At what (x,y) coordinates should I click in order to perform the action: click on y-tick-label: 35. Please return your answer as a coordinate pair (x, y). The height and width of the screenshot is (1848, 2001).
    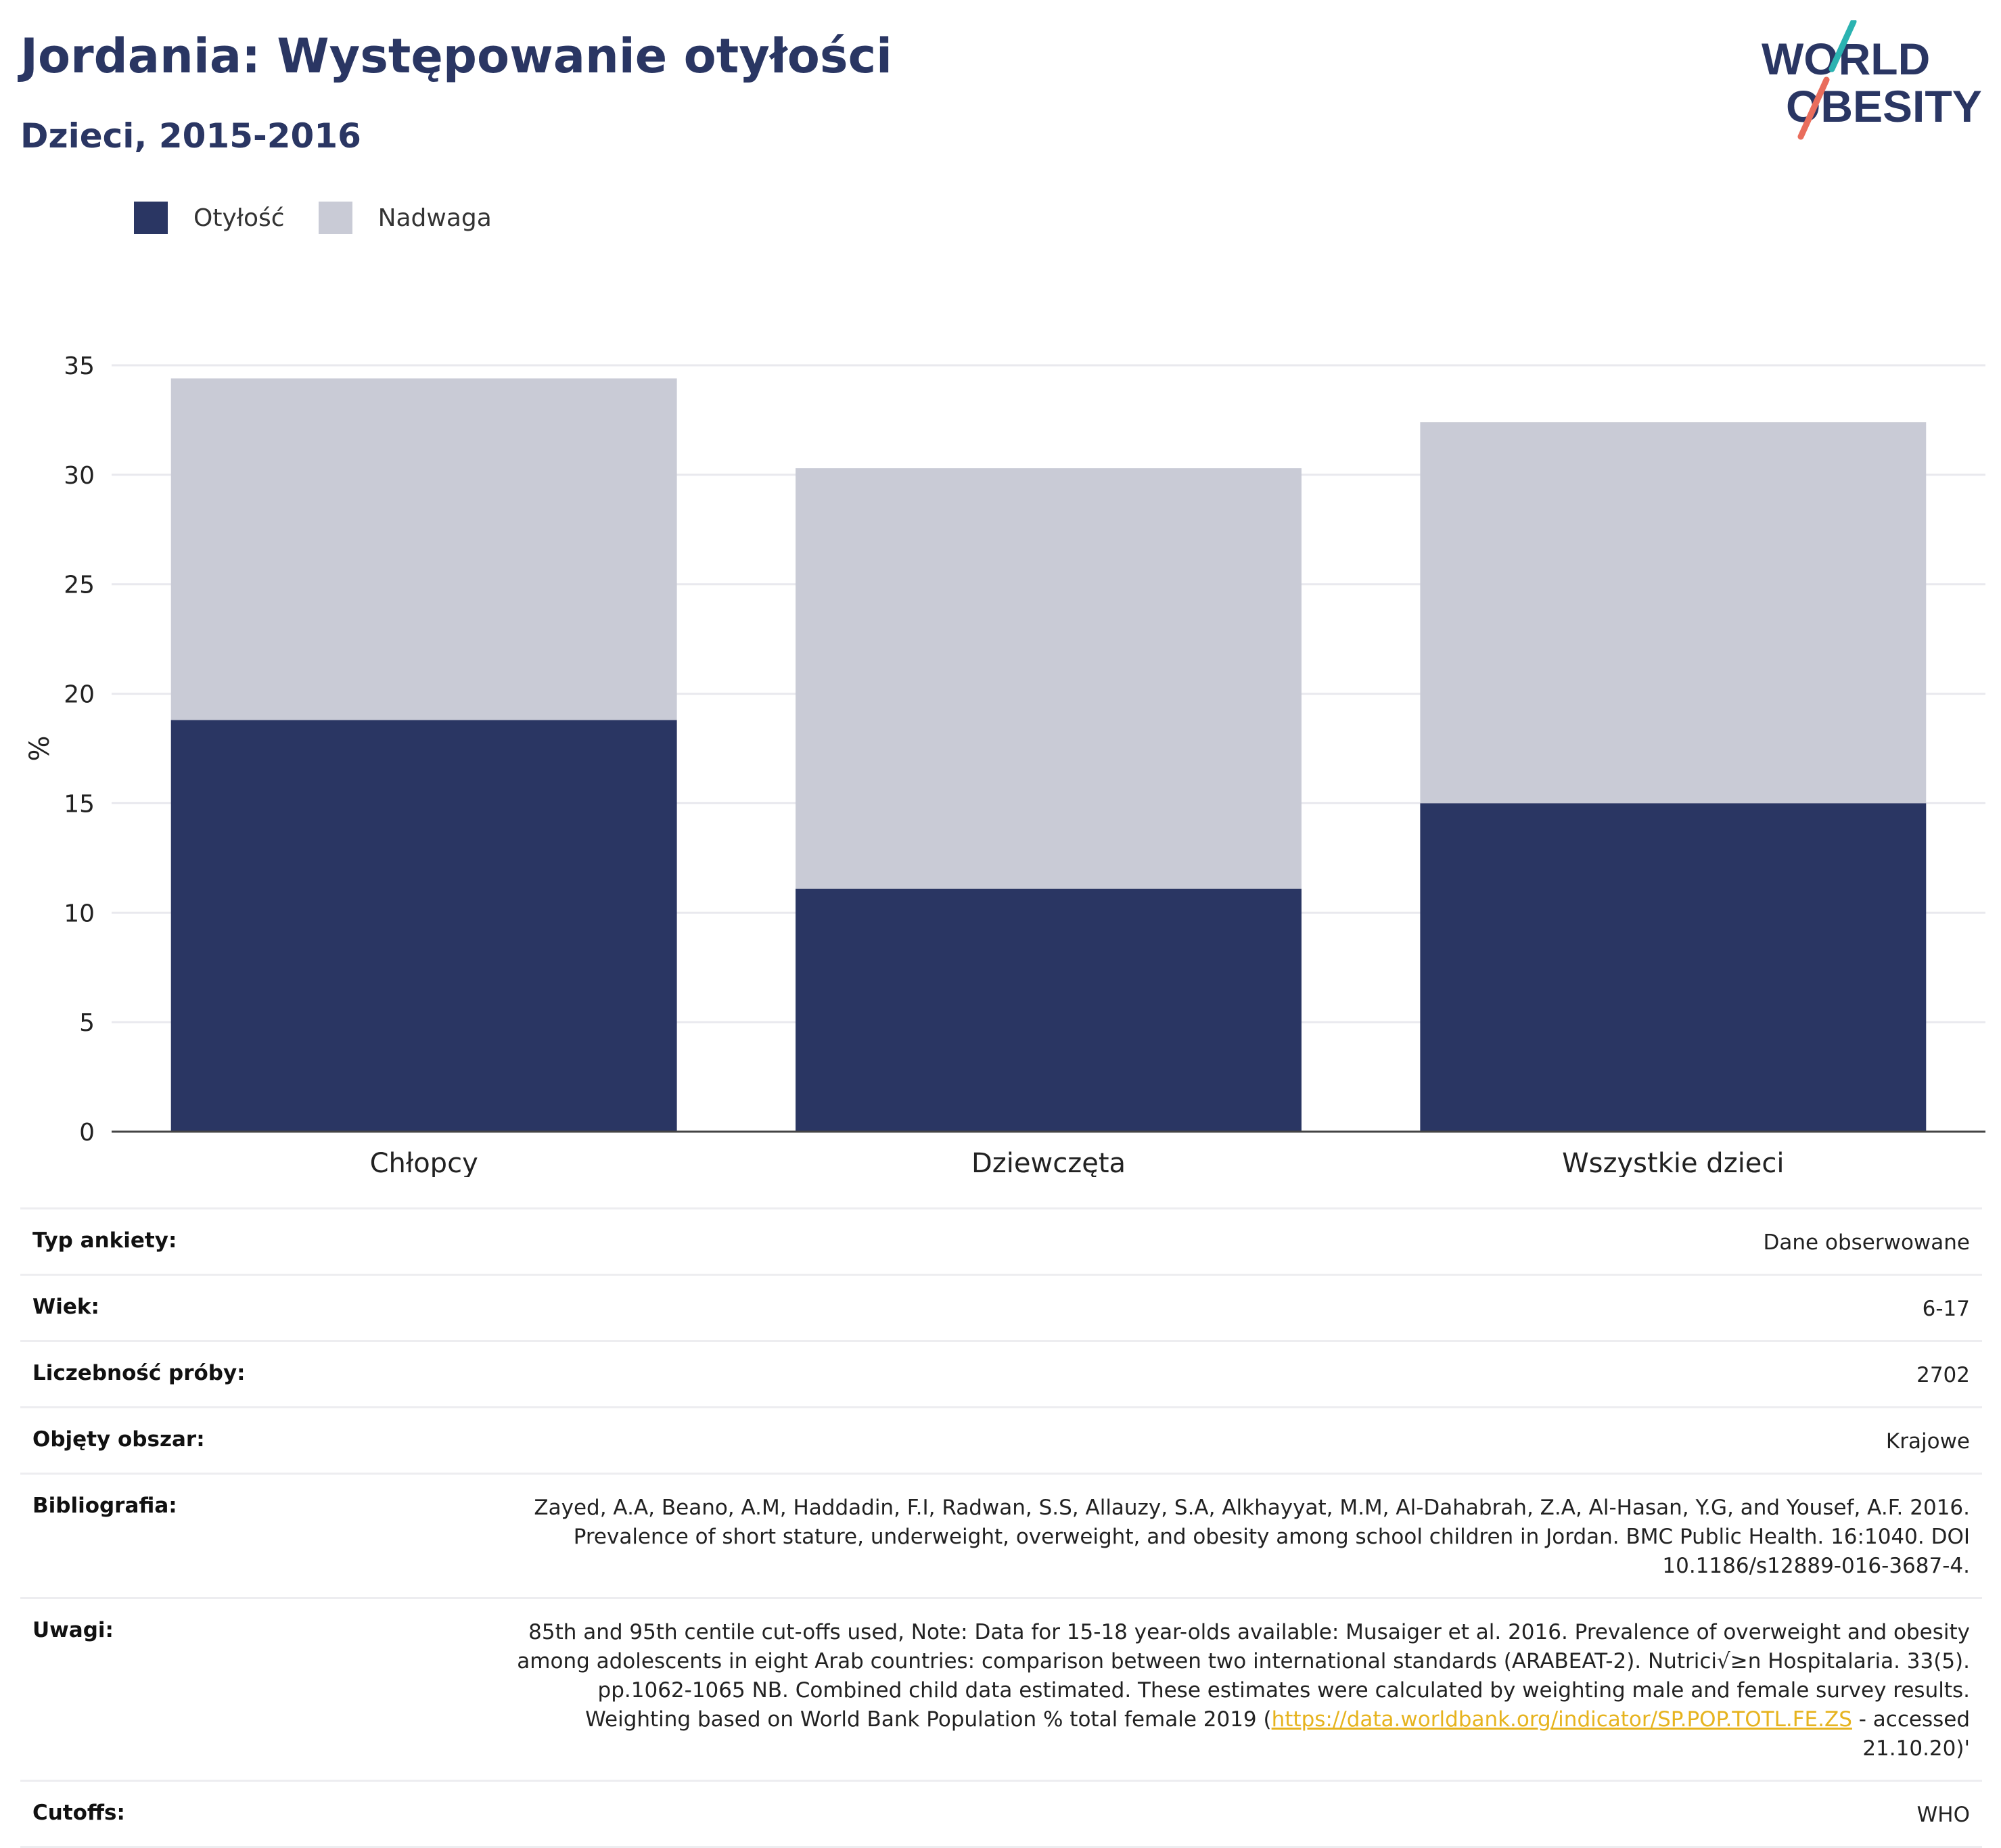
    Looking at the image, I should click on (79, 366).